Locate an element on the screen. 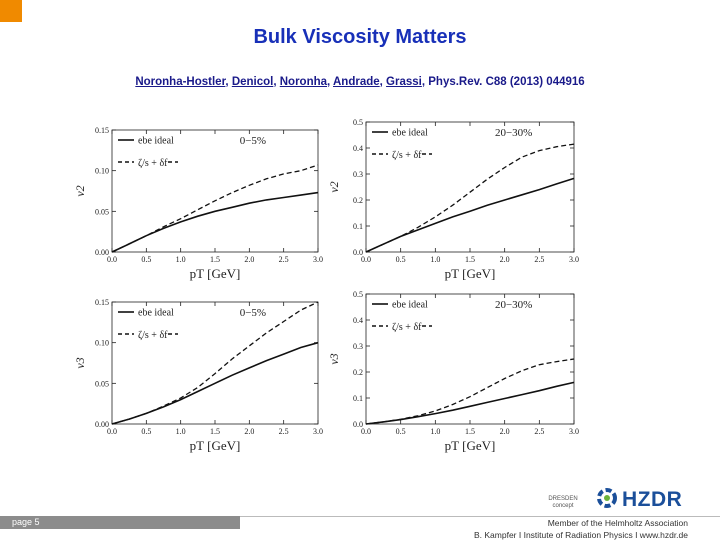  footer-bar is located at coordinates (120, 522).